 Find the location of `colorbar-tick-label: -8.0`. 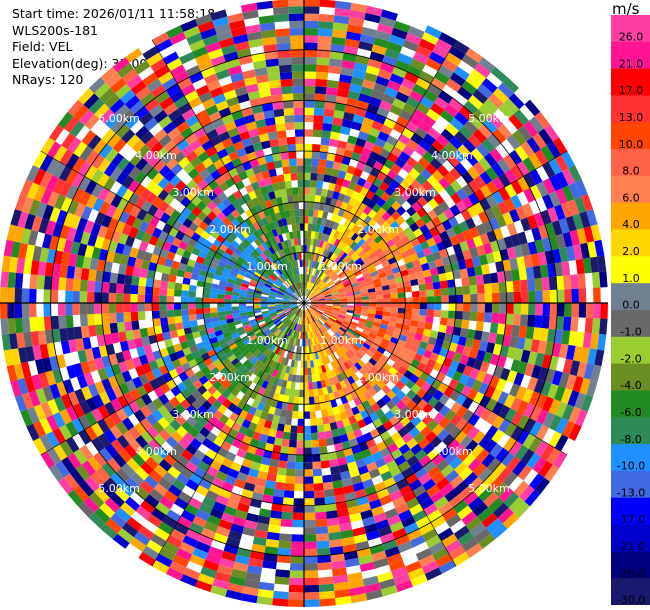

colorbar-tick-label: -8.0 is located at coordinates (630, 439).